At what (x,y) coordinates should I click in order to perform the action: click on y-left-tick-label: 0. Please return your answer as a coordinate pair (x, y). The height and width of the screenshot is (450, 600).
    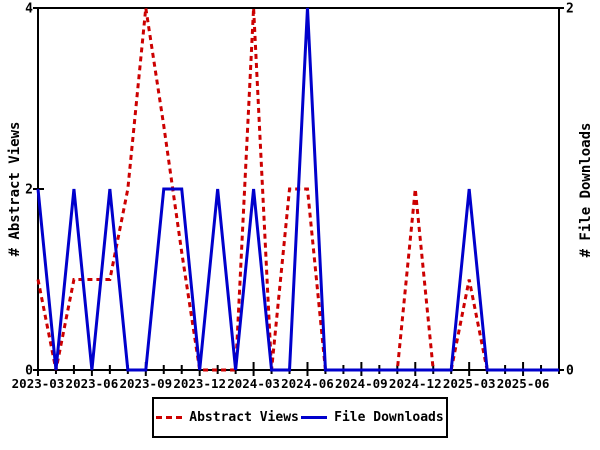
    Looking at the image, I should click on (29, 371).